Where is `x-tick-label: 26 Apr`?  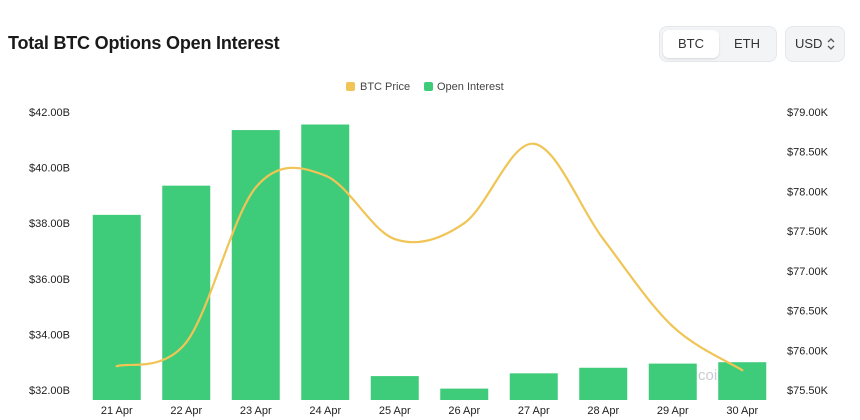 x-tick-label: 26 Apr is located at coordinates (464, 411).